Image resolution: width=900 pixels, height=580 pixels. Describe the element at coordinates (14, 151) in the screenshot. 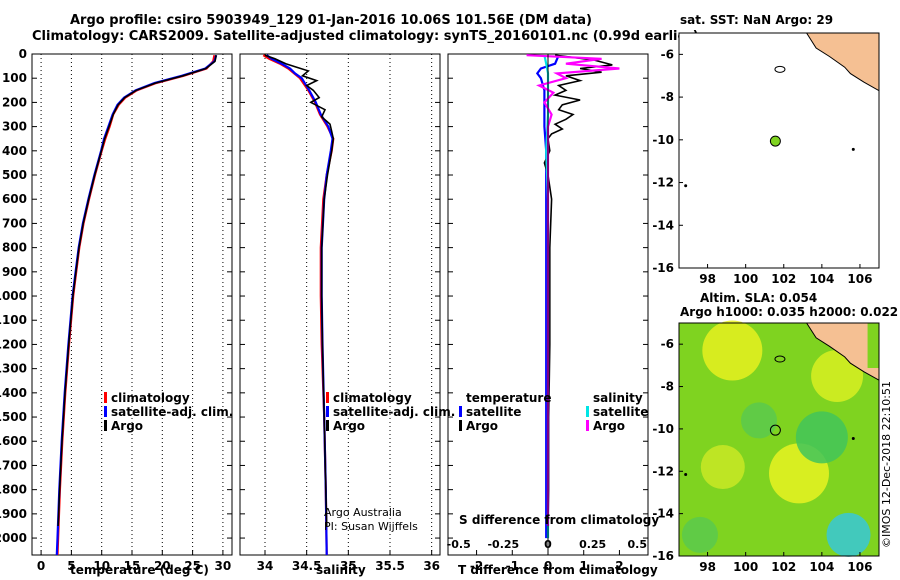

I see `depth-tick-label: 400` at that location.